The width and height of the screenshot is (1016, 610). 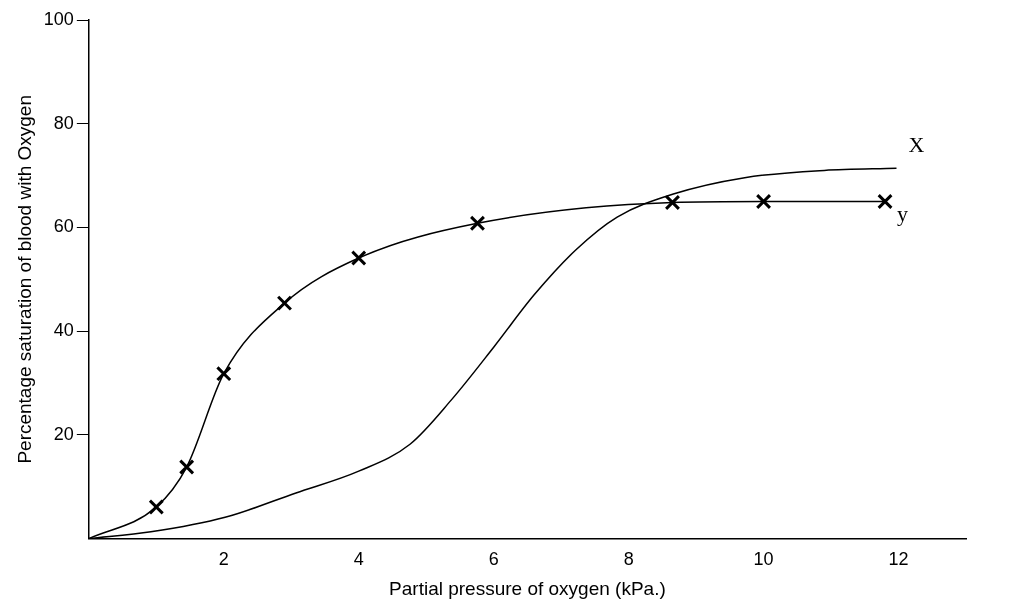 I want to click on series-label: X, so click(x=916, y=145).